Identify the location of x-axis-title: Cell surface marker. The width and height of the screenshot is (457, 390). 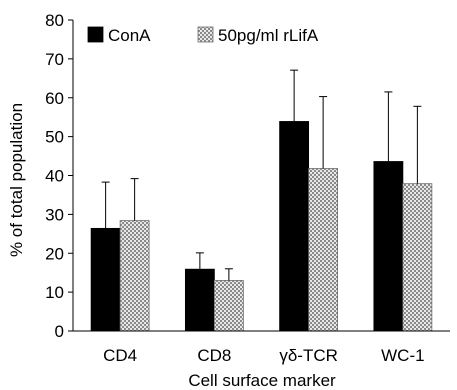
(262, 380).